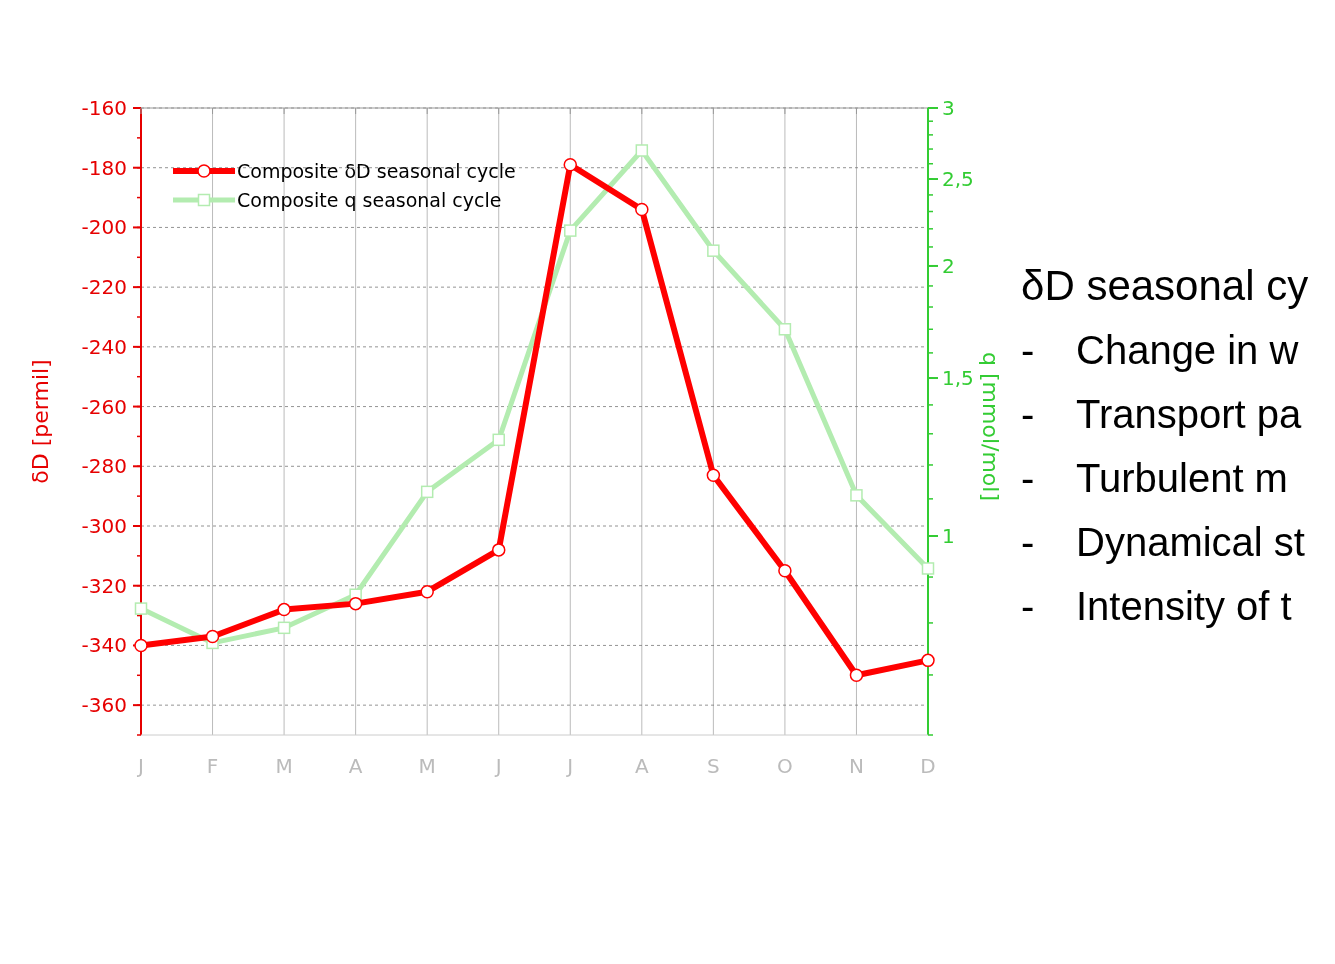  I want to click on y-axis-title: δD [permil], so click(40, 421).